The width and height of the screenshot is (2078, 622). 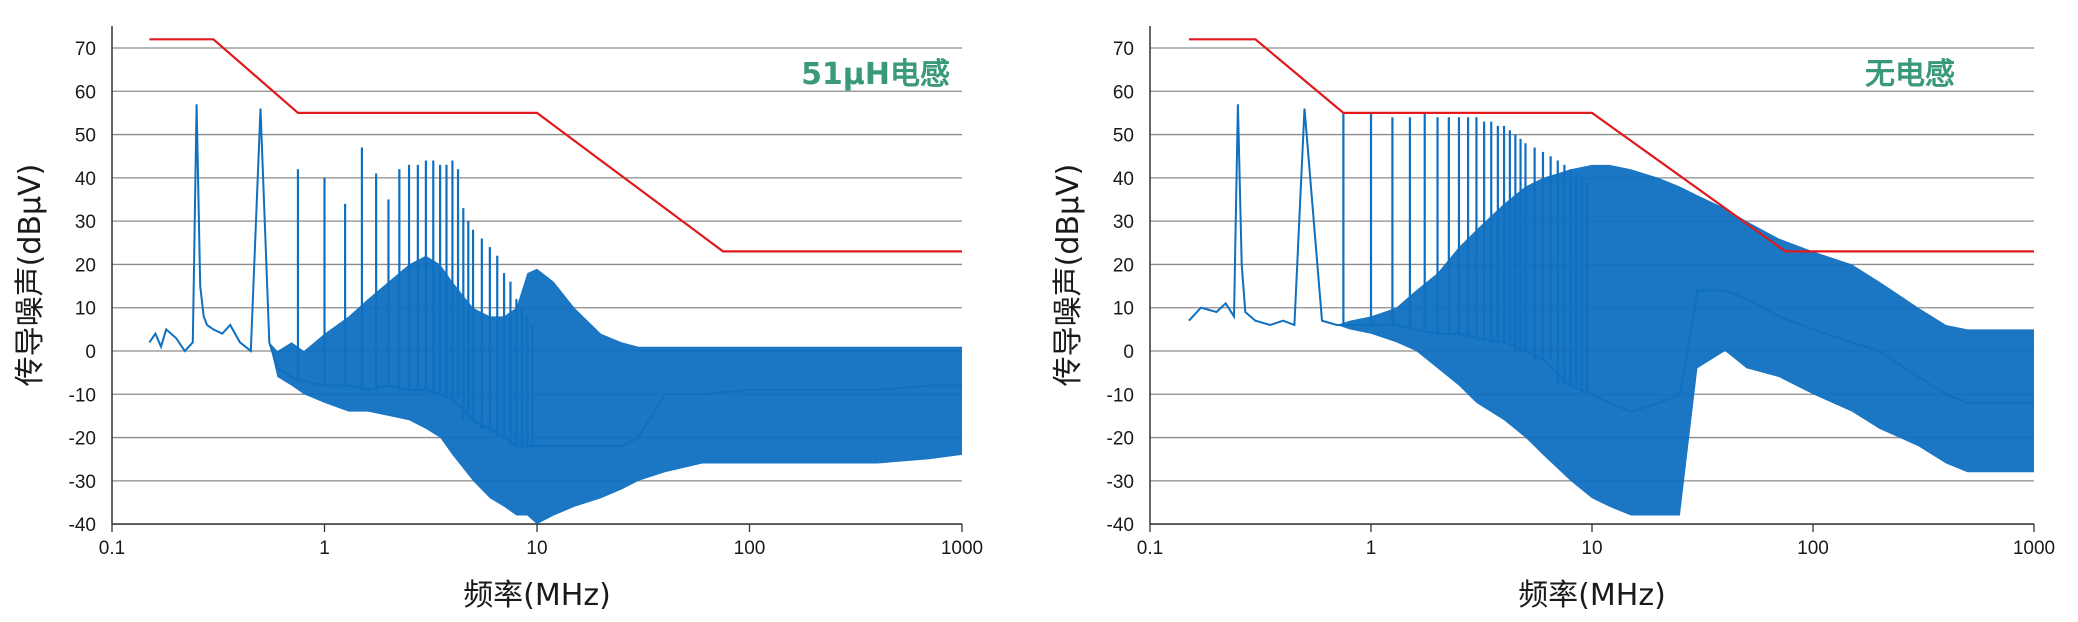 What do you see at coordinates (1910, 74) in the screenshot?
I see `chart-annotation: 无电感` at bounding box center [1910, 74].